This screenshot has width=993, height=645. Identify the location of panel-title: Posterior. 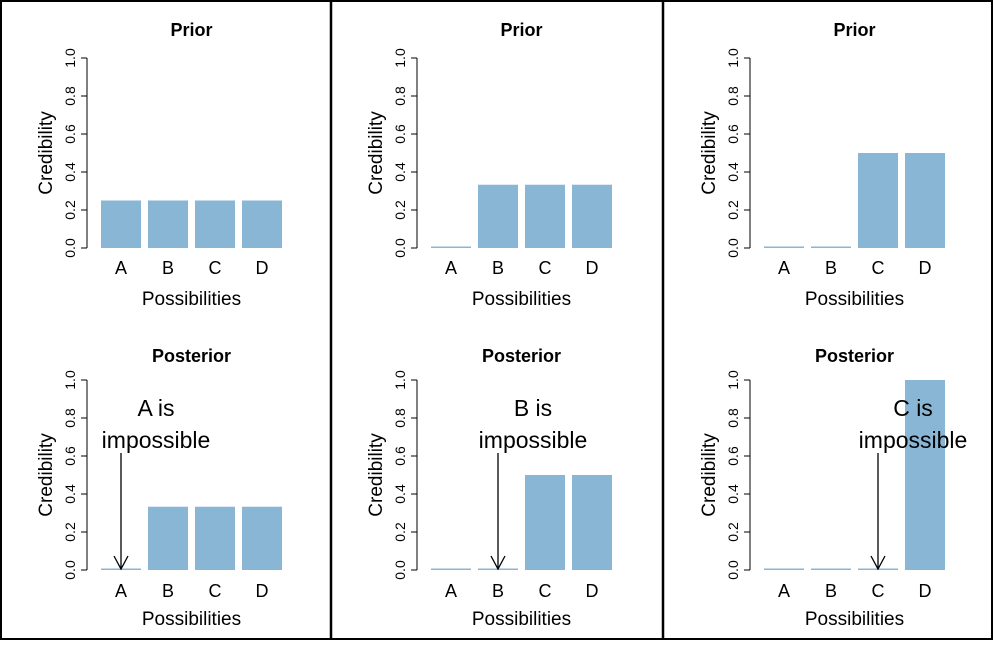
(191, 356).